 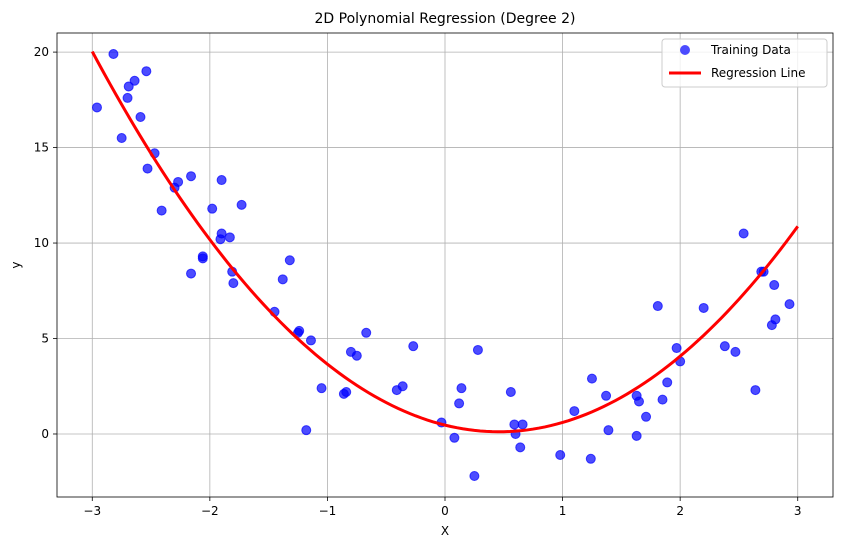 What do you see at coordinates (45, 339) in the screenshot?
I see `y-tick-label: 5` at bounding box center [45, 339].